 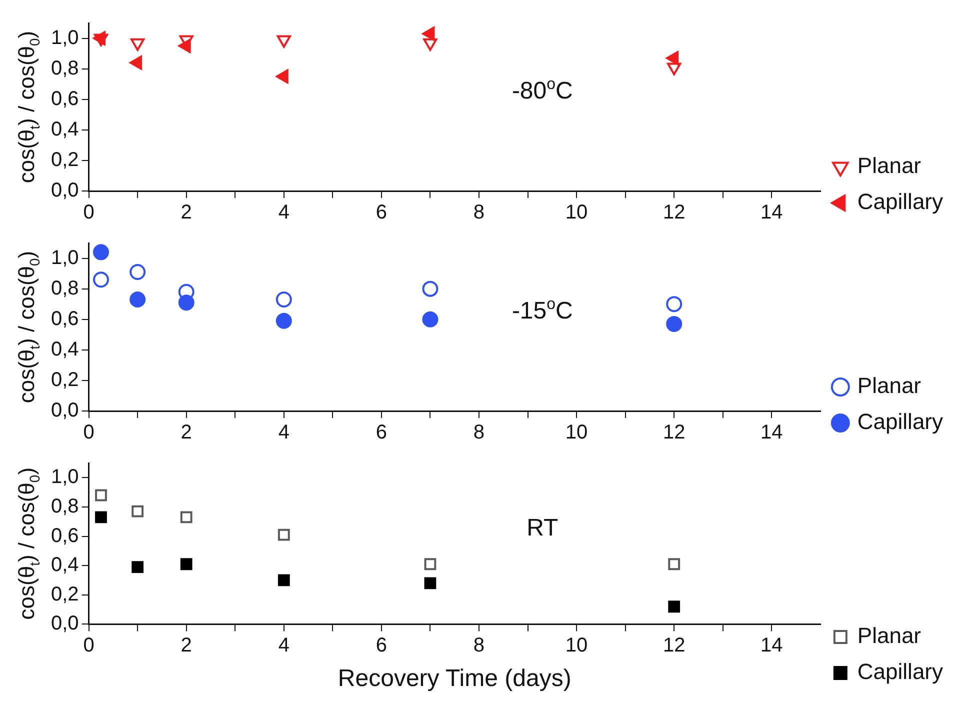 What do you see at coordinates (542, 528) in the screenshot?
I see `annotation: RT` at bounding box center [542, 528].